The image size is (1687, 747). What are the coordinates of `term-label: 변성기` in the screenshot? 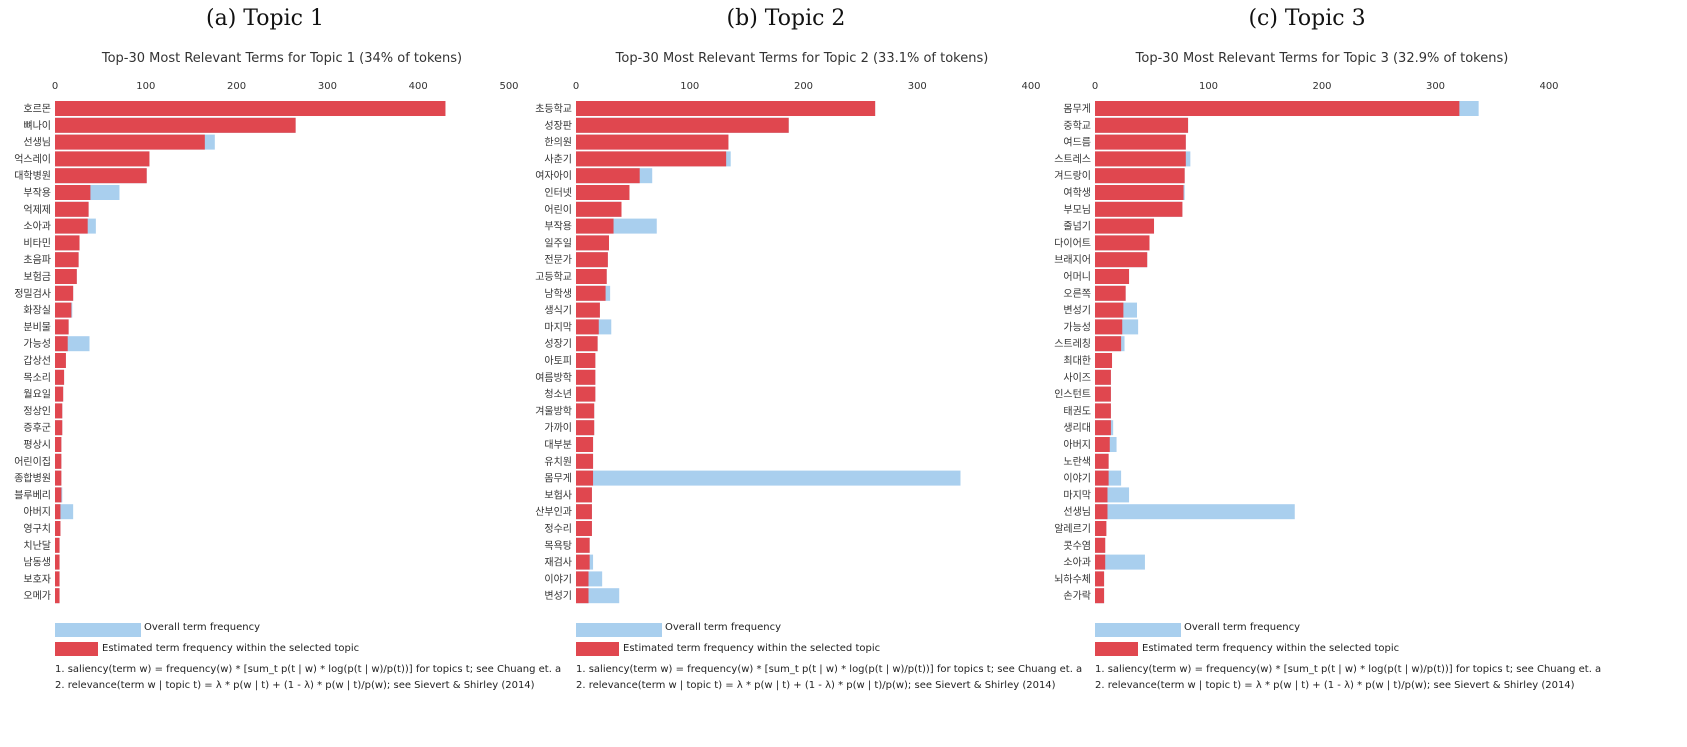 It's located at (1077, 311).